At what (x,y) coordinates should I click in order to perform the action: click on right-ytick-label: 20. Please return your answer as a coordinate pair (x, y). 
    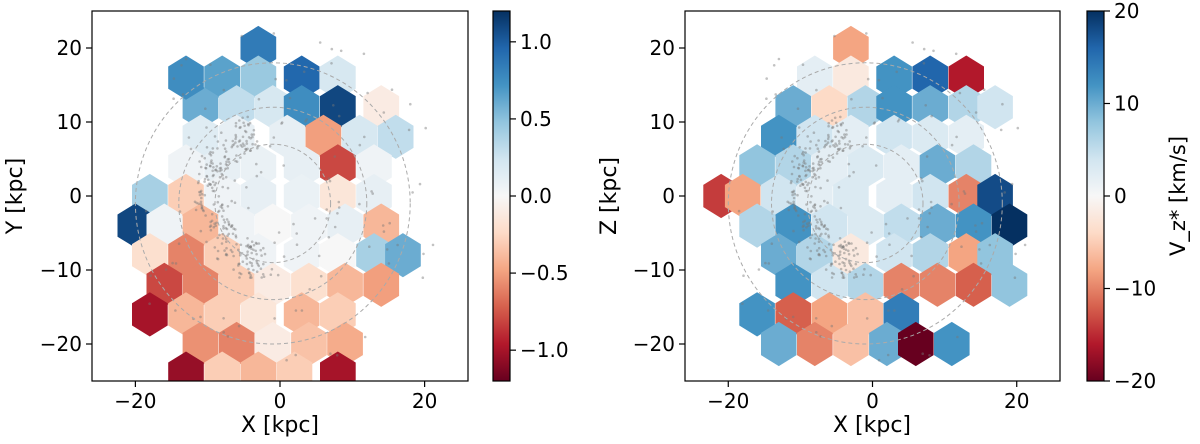
    Looking at the image, I should click on (662, 48).